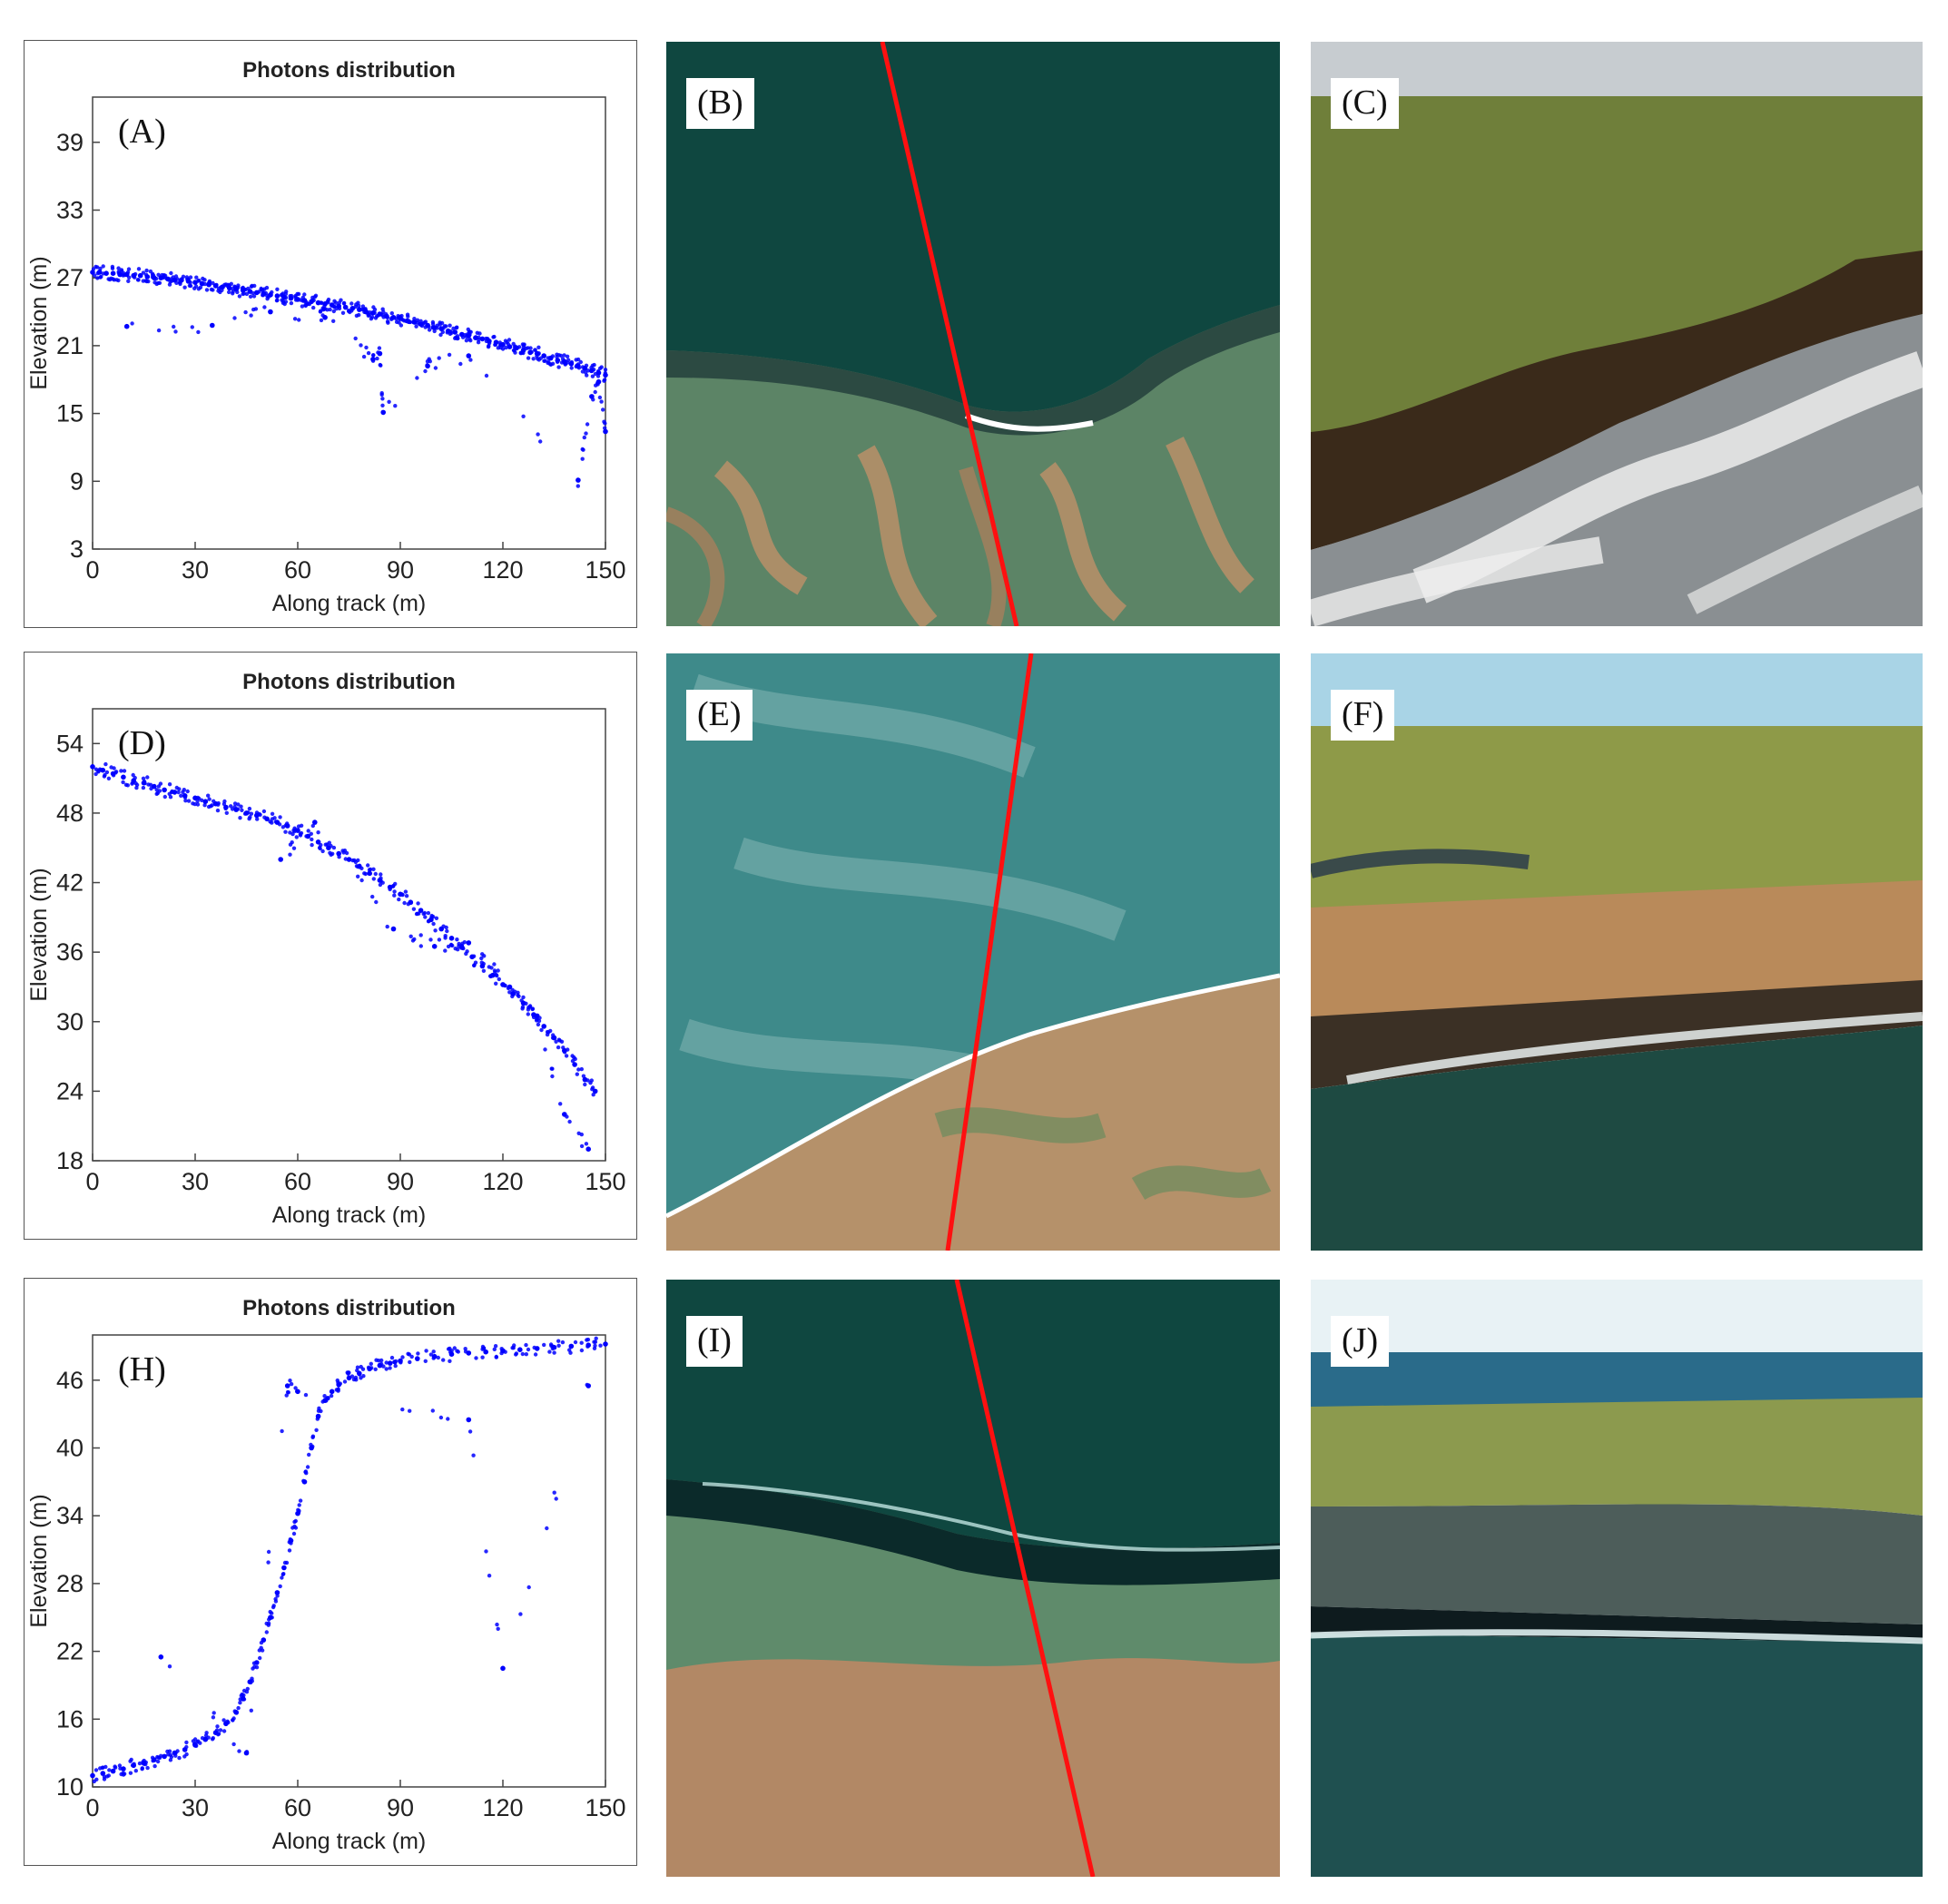 Image resolution: width=1948 pixels, height=1904 pixels. I want to click on chart-title: Photons distribution, so click(349, 682).